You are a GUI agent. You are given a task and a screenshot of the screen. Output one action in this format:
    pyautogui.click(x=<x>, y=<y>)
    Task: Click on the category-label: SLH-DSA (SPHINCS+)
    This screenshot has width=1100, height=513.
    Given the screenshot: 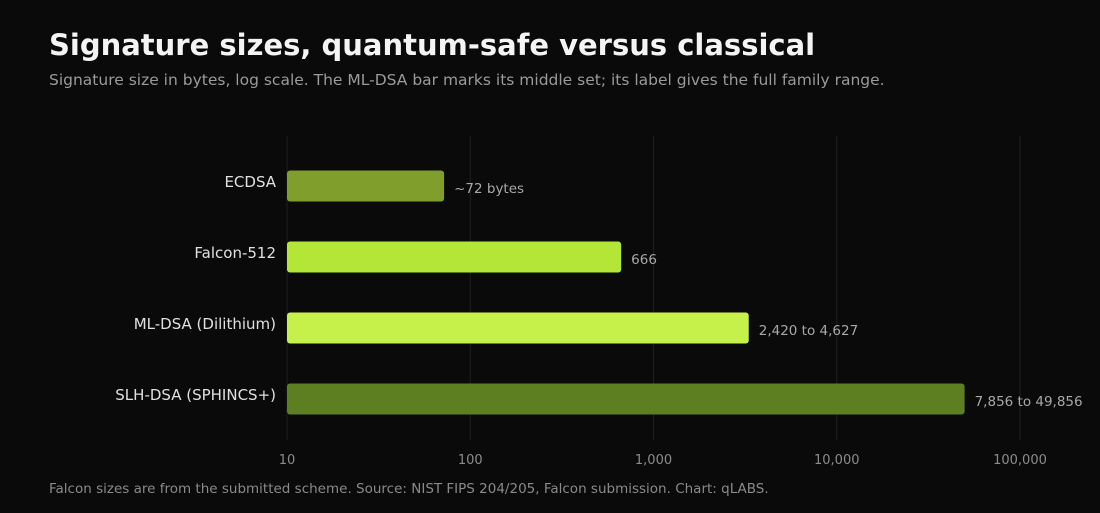 What is the action you would take?
    pyautogui.click(x=195, y=395)
    